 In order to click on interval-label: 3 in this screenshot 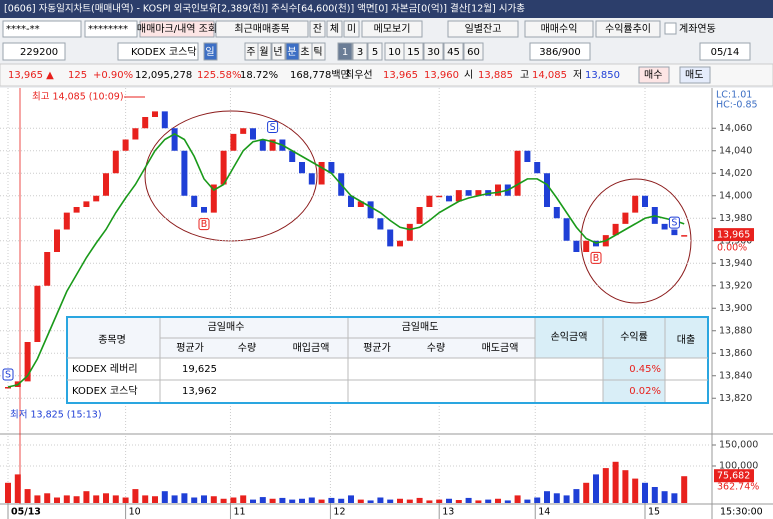, I will do `click(360, 52)`.